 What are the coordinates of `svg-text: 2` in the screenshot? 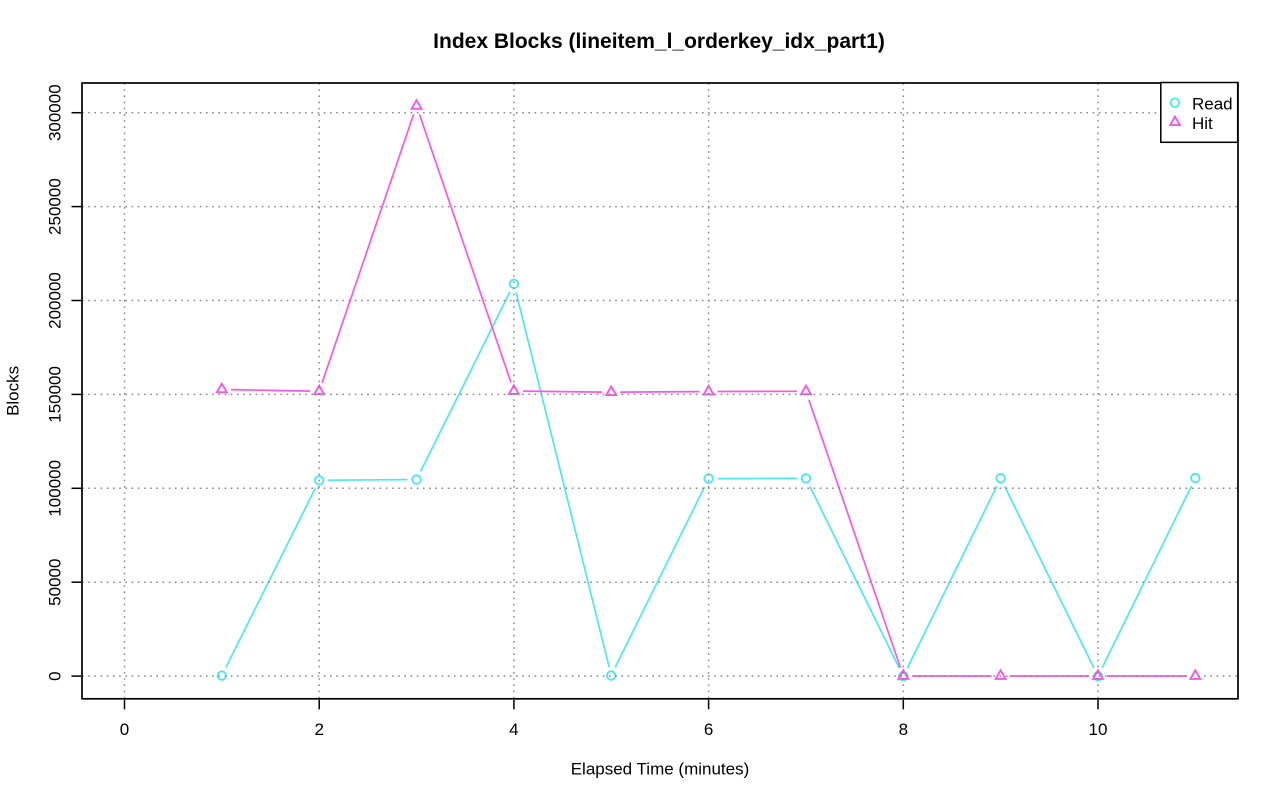 It's located at (318, 729).